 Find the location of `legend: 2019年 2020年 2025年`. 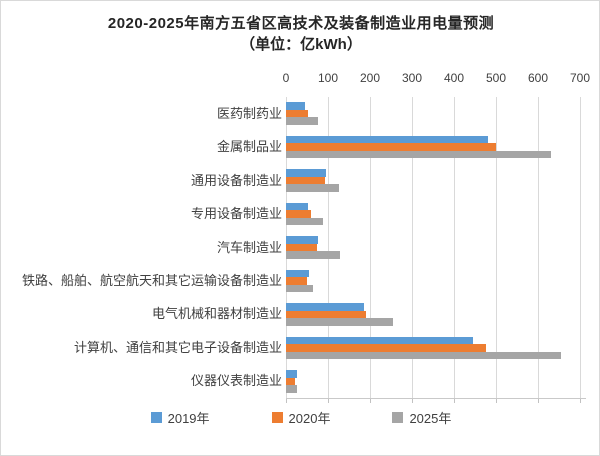

legend: 2019年 2020年 2025年 is located at coordinates (300, 417).